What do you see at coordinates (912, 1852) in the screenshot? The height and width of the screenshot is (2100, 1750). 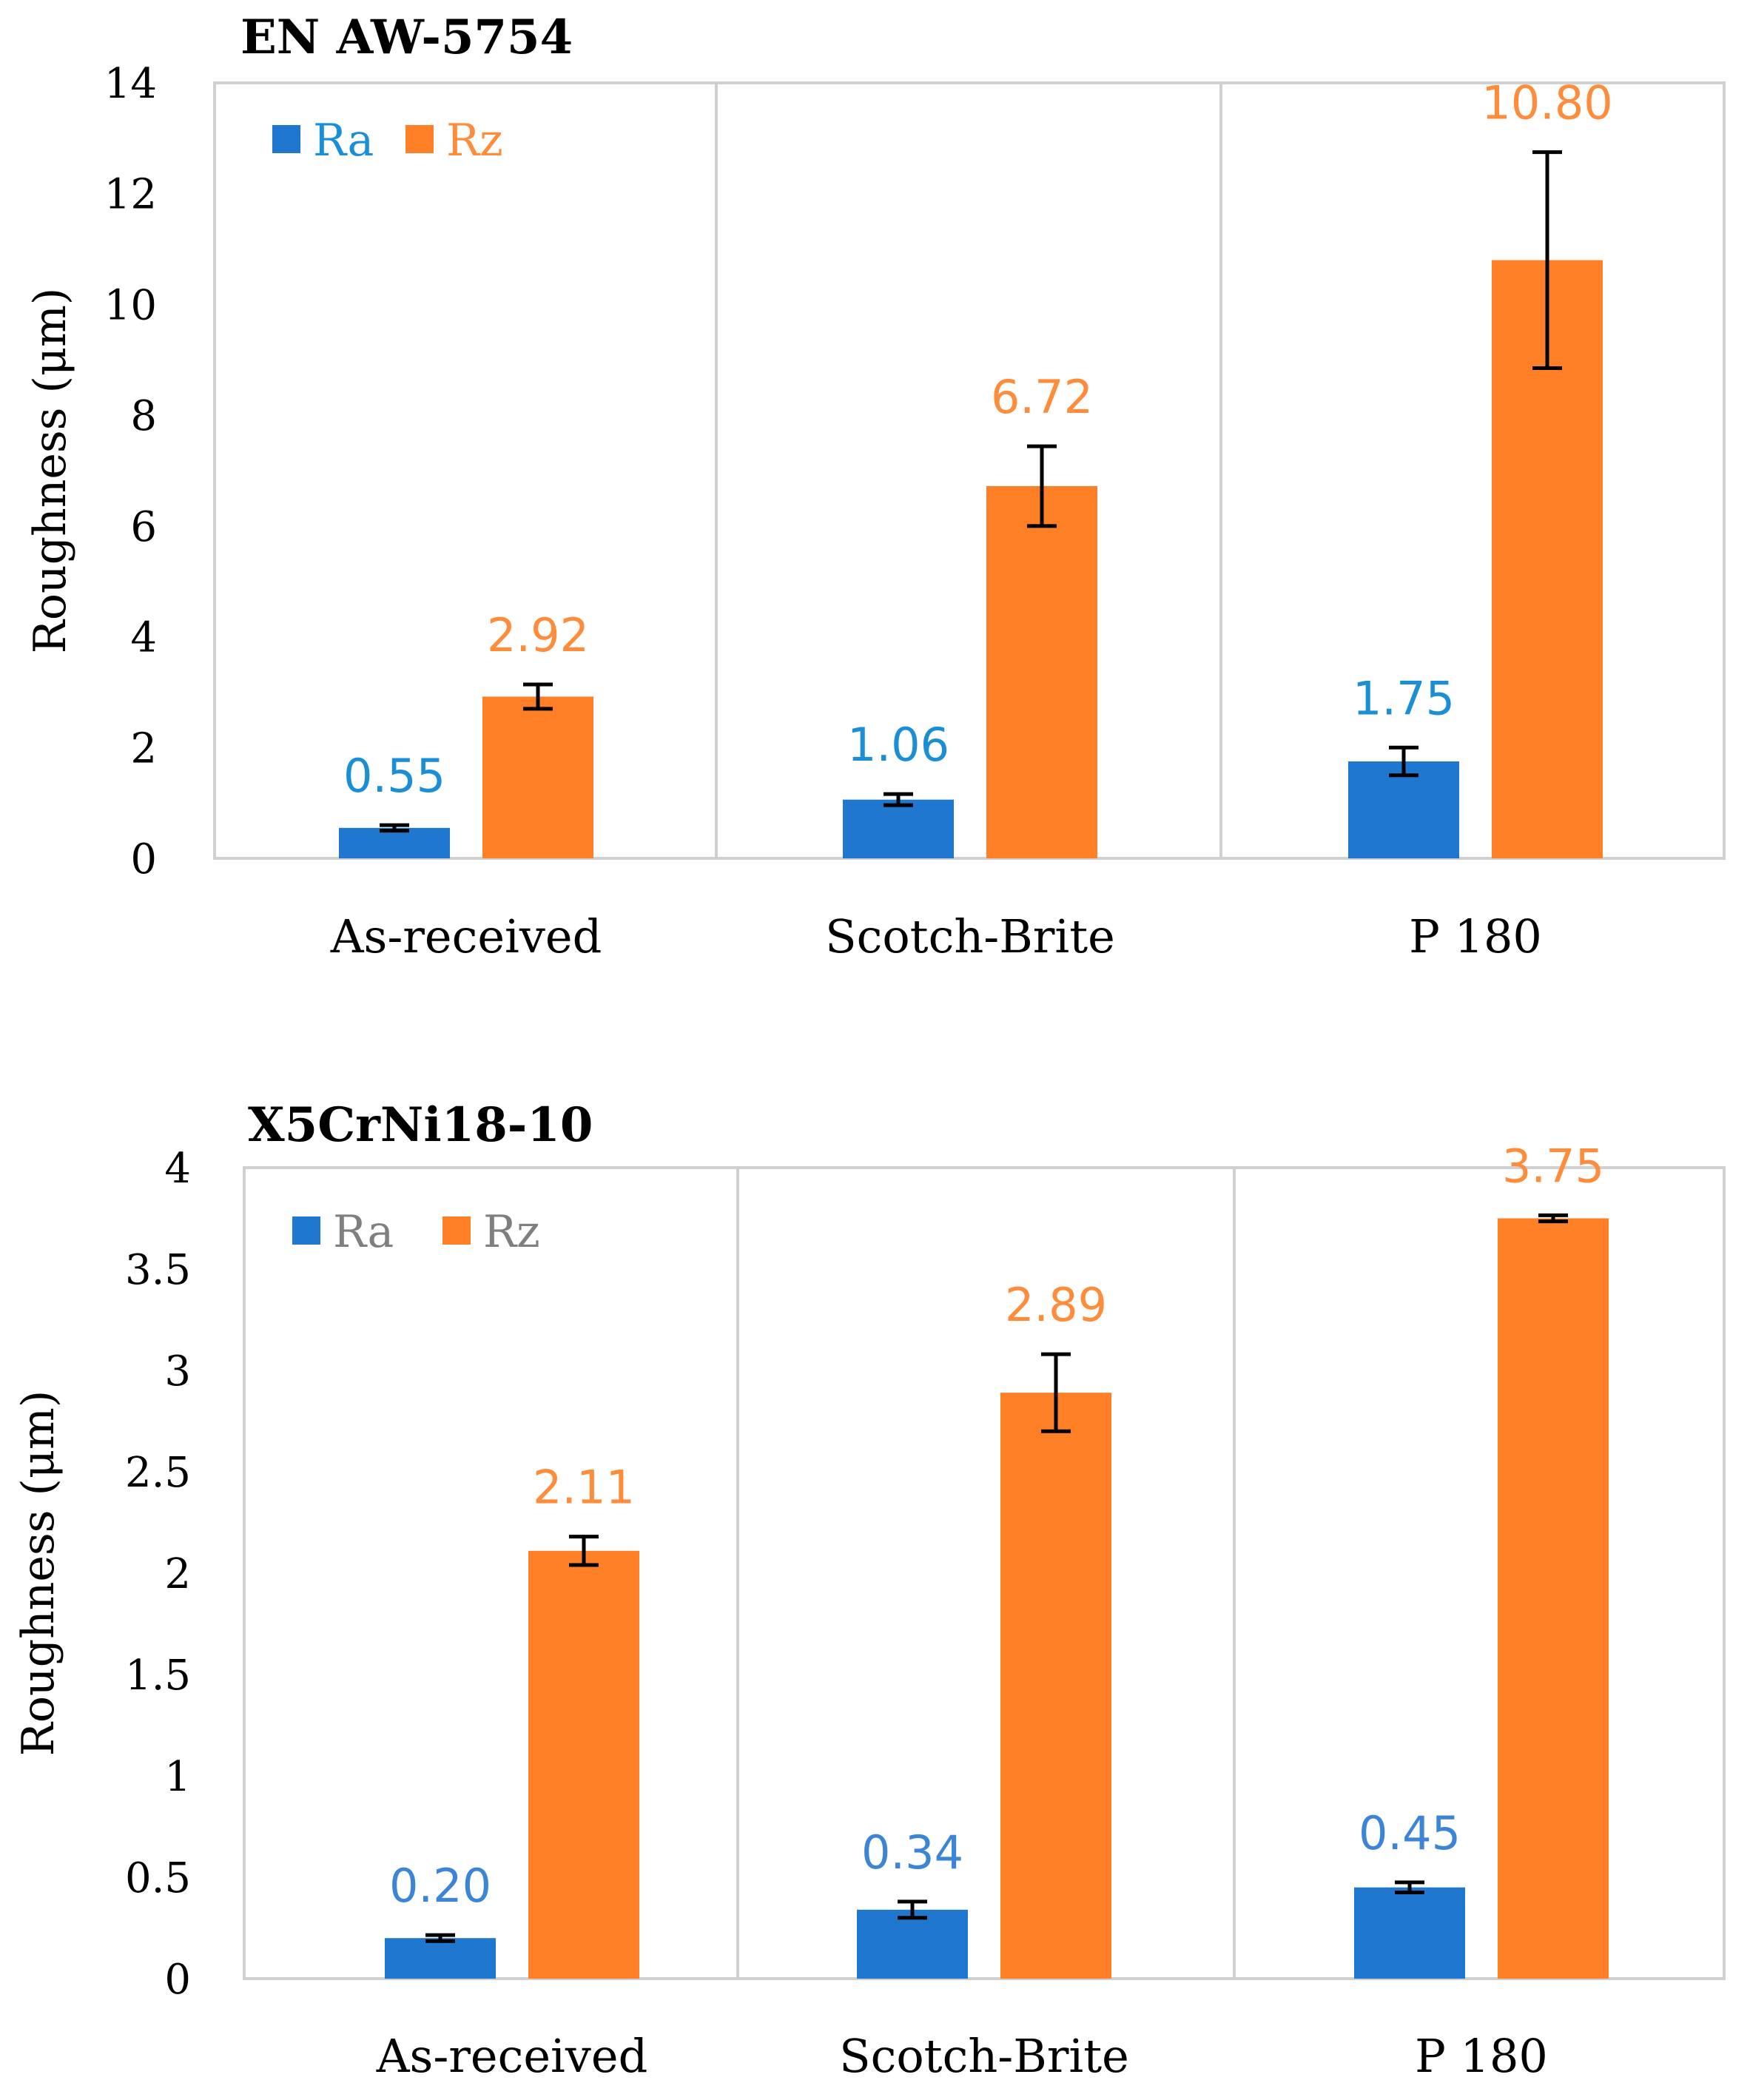 I see `data-label-ra: 0.34` at bounding box center [912, 1852].